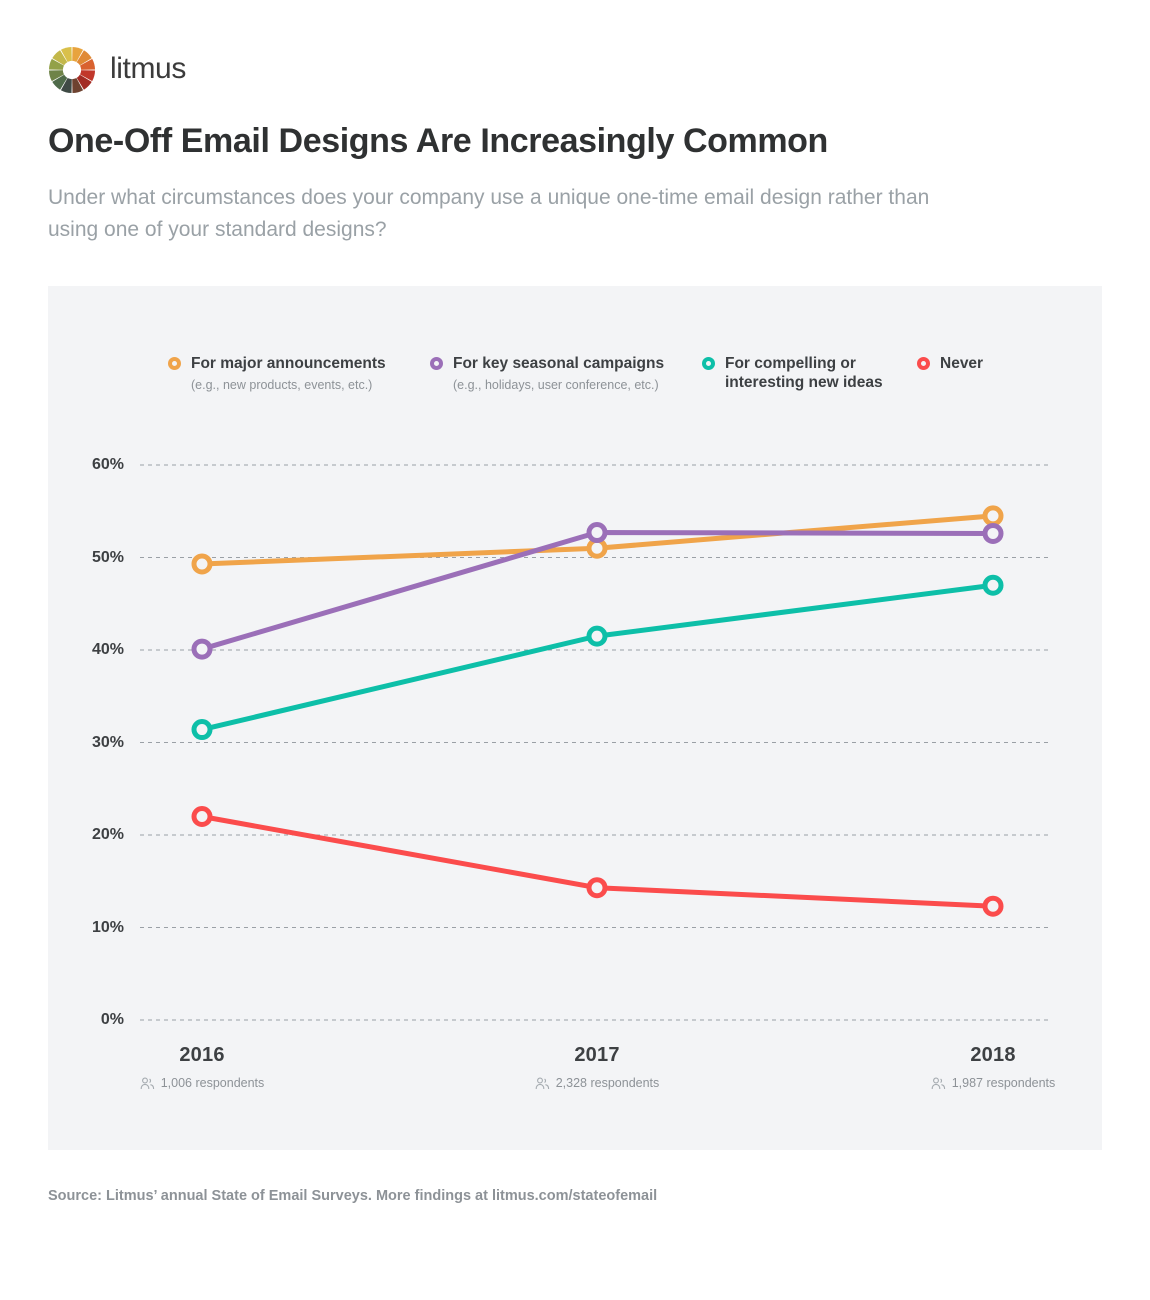 The width and height of the screenshot is (1150, 1300). What do you see at coordinates (72, 70) in the screenshot?
I see `litmus-color-wheel-icon` at bounding box center [72, 70].